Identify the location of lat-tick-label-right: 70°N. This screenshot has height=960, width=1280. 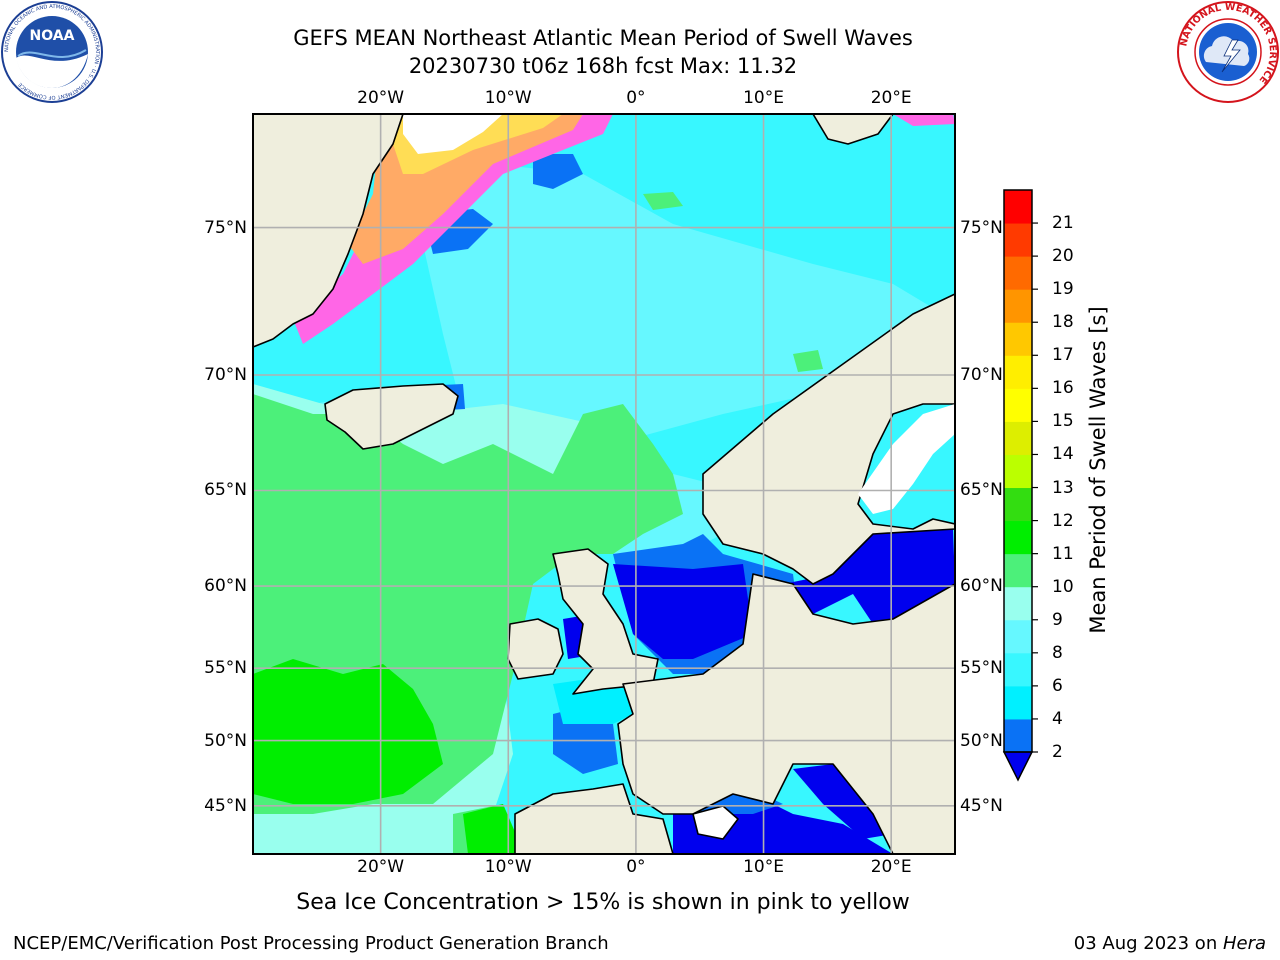
(981, 374).